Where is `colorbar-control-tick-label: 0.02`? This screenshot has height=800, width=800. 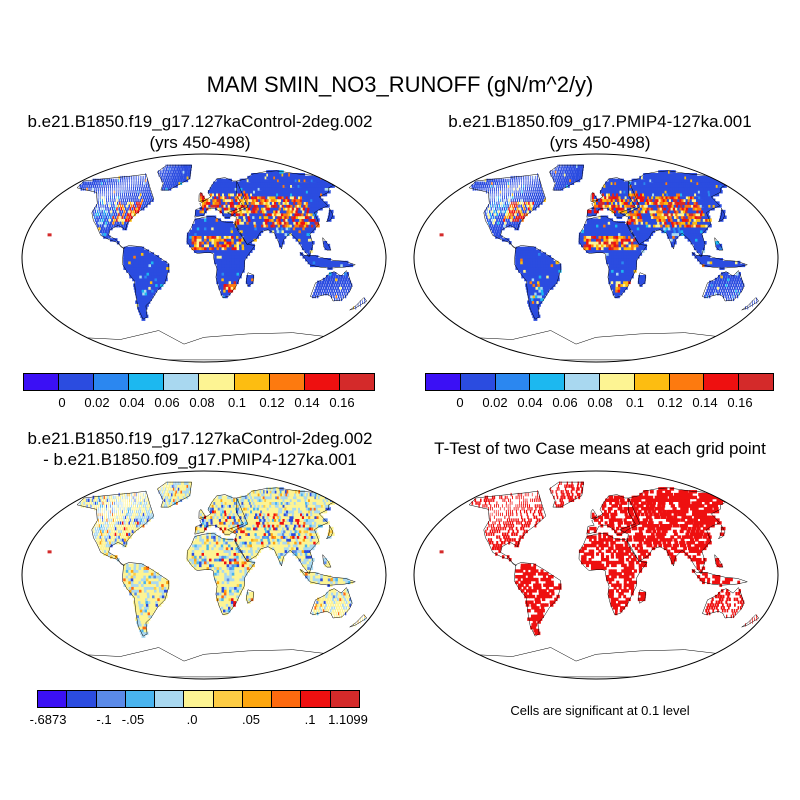
colorbar-control-tick-label: 0.02 is located at coordinates (97, 402).